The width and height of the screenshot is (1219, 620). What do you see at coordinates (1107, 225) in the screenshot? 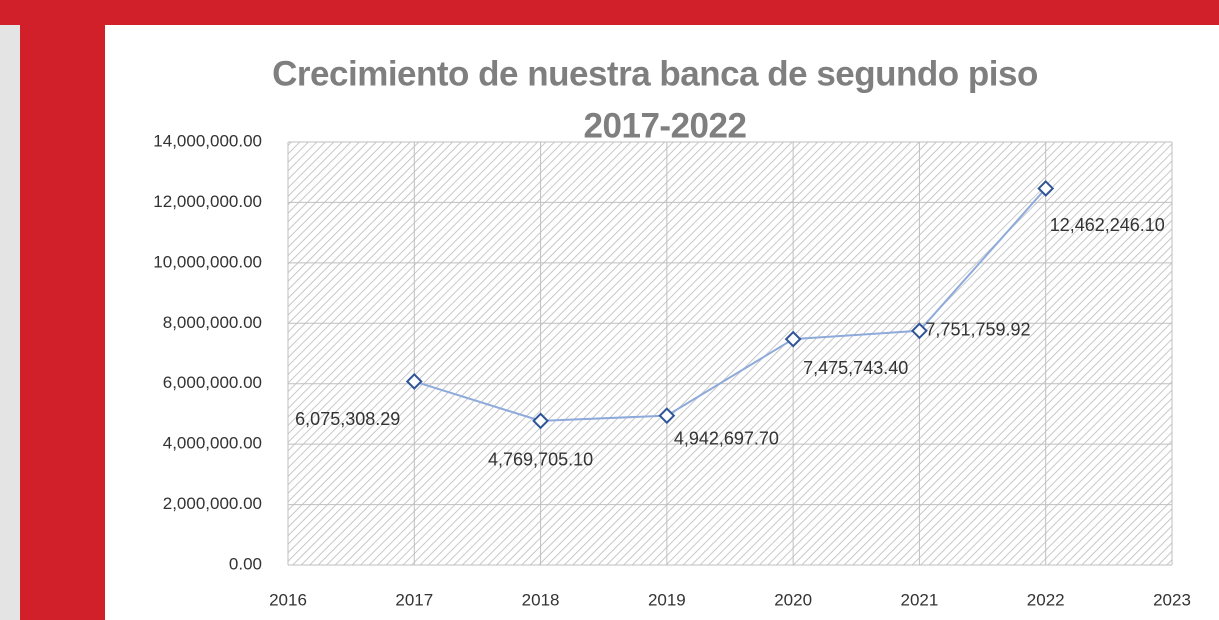
I see `data-label: 12,462,246.10` at bounding box center [1107, 225].